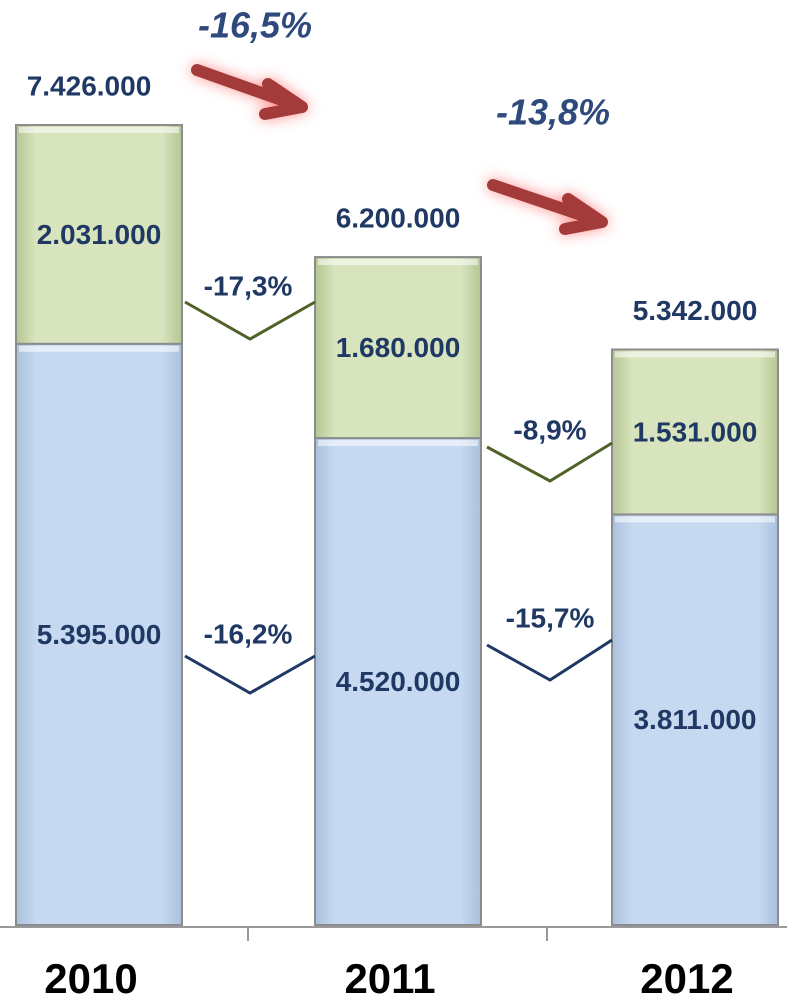 The width and height of the screenshot is (787, 1006). Describe the element at coordinates (90, 978) in the screenshot. I see `x-tick-label: 2010` at that location.